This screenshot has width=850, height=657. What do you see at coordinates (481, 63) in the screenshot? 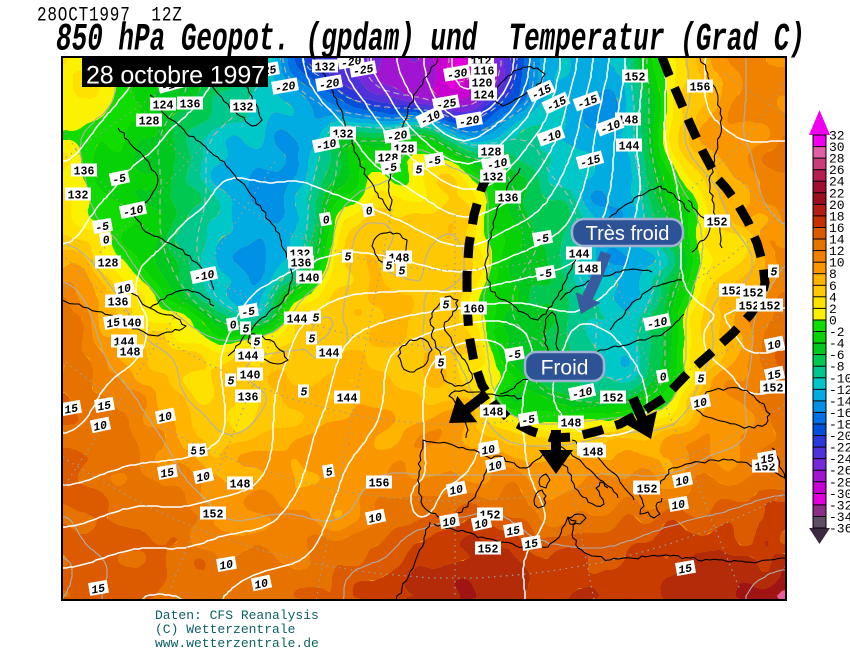
I see `svg-text: 112` at bounding box center [481, 63].